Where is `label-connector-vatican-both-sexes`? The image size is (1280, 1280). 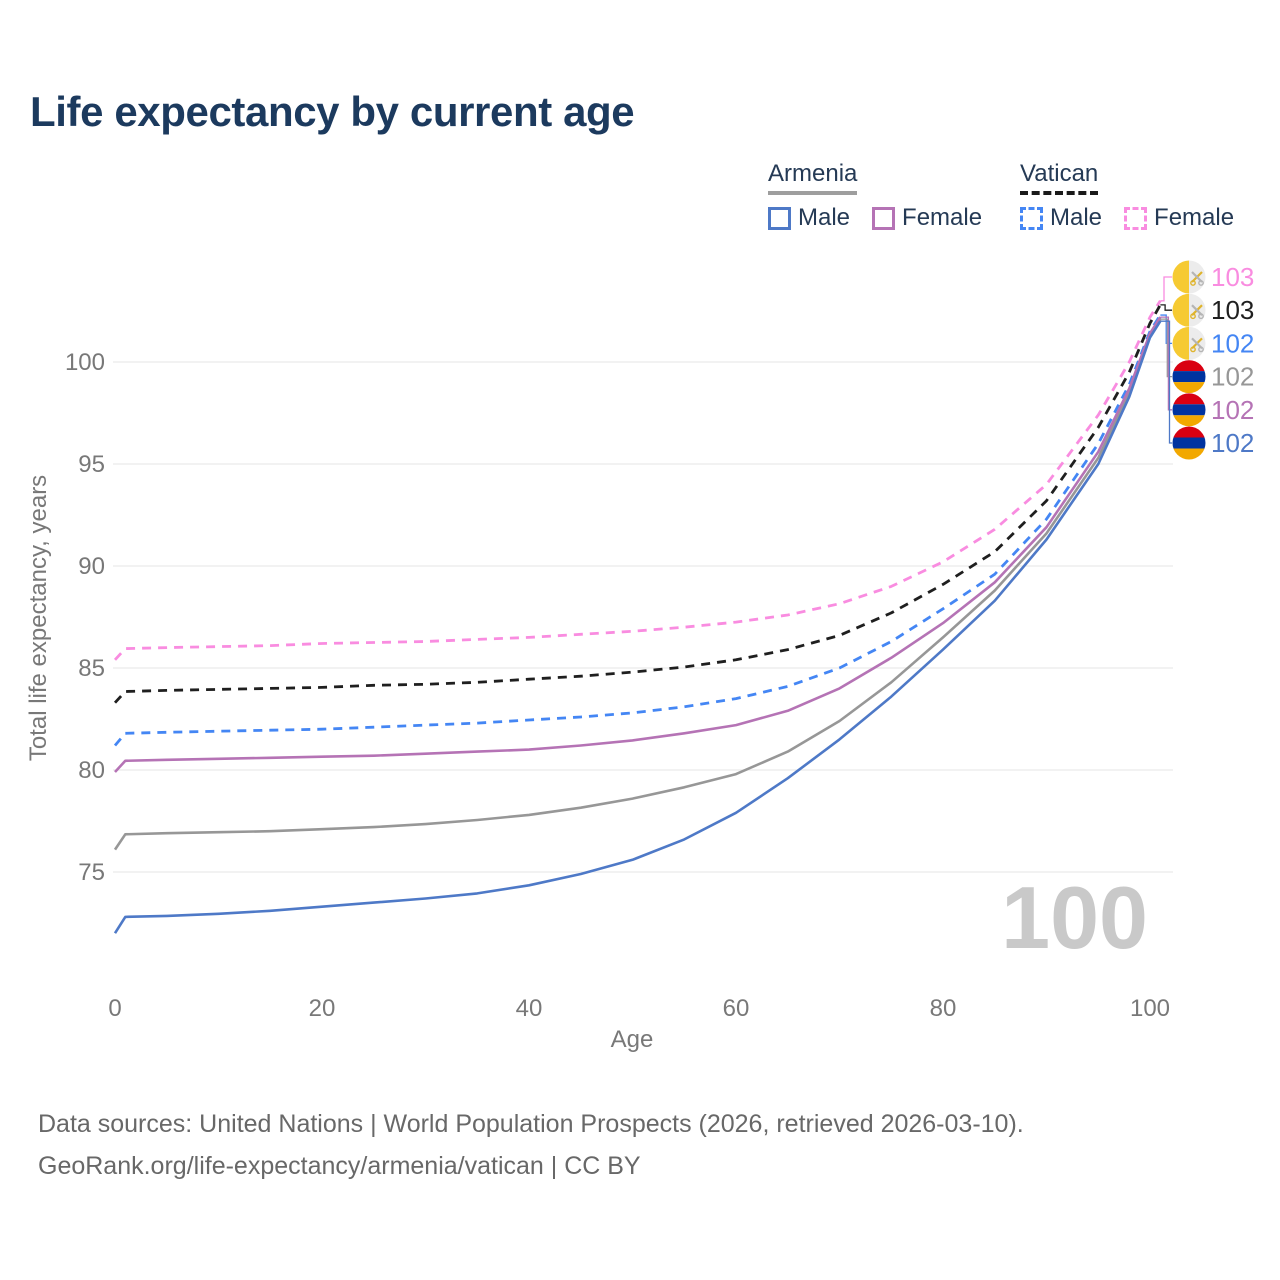
label-connector-vatican-both-sexes is located at coordinates (1166, 307).